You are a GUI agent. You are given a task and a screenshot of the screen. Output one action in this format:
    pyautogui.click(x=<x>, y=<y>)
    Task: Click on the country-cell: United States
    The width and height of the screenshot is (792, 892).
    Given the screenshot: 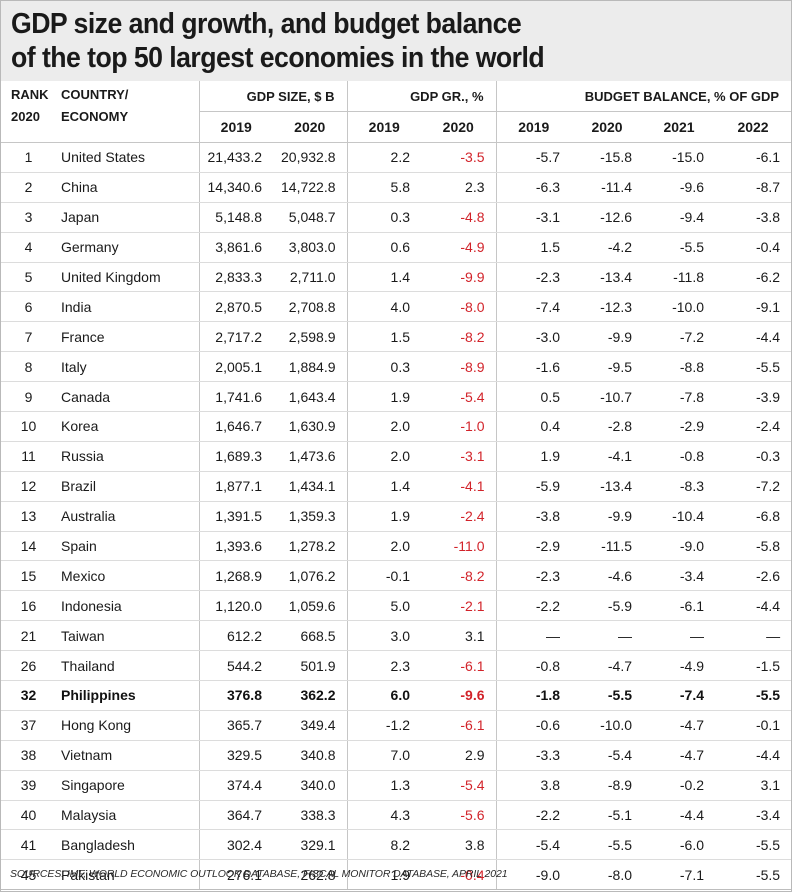 What is the action you would take?
    pyautogui.click(x=127, y=157)
    